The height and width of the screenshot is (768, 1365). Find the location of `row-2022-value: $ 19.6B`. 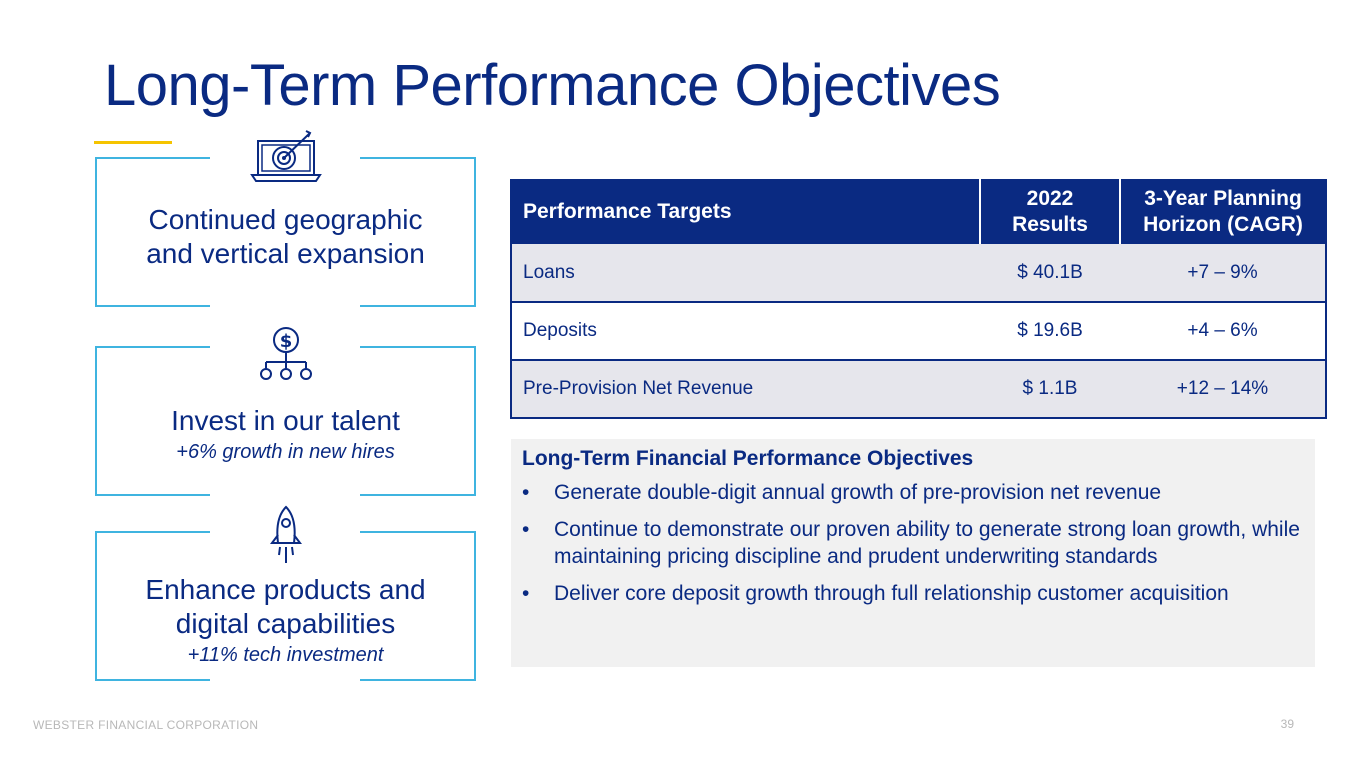

row-2022-value: $ 19.6B is located at coordinates (1050, 331).